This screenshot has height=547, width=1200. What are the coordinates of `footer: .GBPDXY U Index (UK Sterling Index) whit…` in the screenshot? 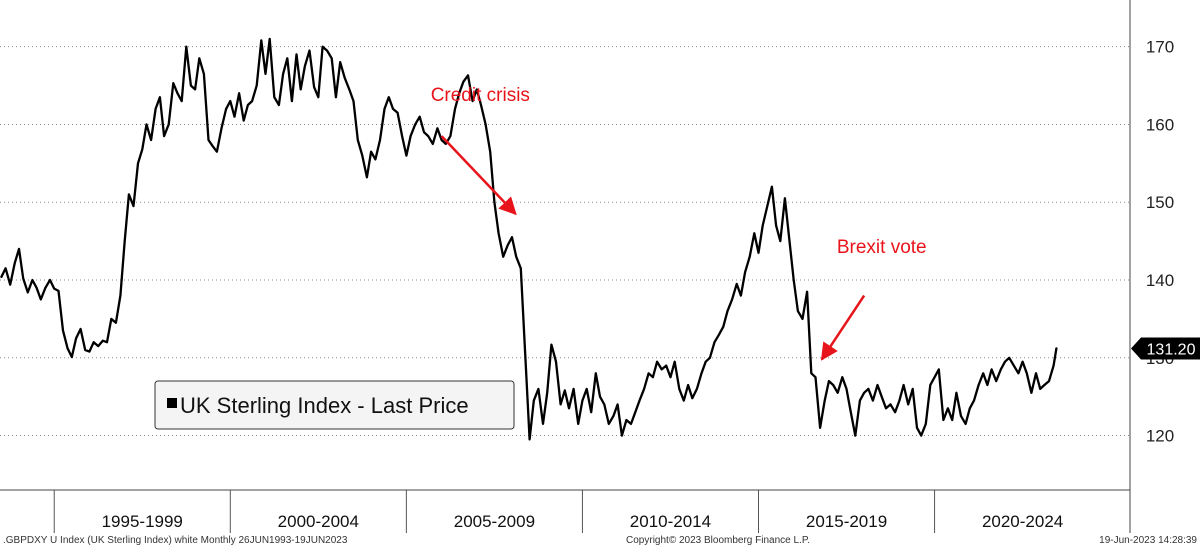 It's located at (600, 540).